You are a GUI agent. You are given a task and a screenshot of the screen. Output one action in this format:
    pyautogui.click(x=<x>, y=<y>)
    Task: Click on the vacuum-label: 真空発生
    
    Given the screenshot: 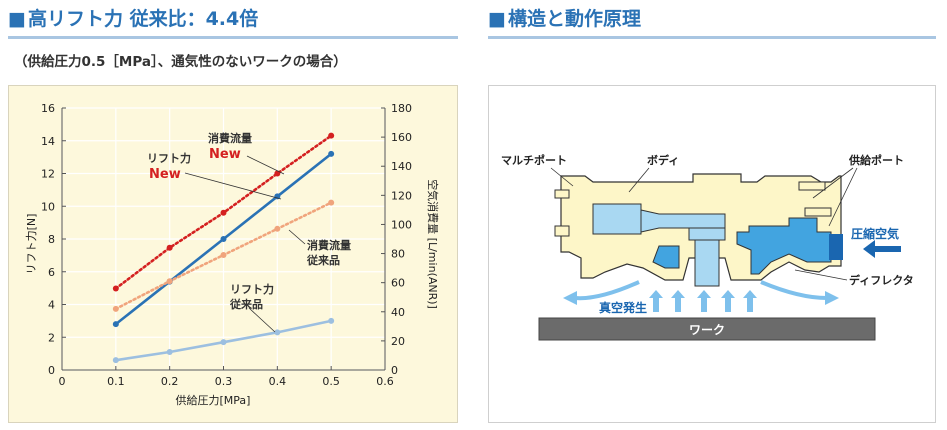 What is the action you would take?
    pyautogui.click(x=623, y=307)
    